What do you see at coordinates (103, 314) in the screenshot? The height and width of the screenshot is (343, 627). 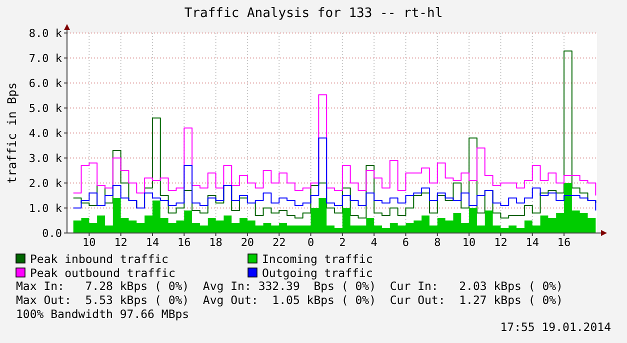 I see `text: 100% Bandwidth 97.66 MBps` at bounding box center [103, 314].